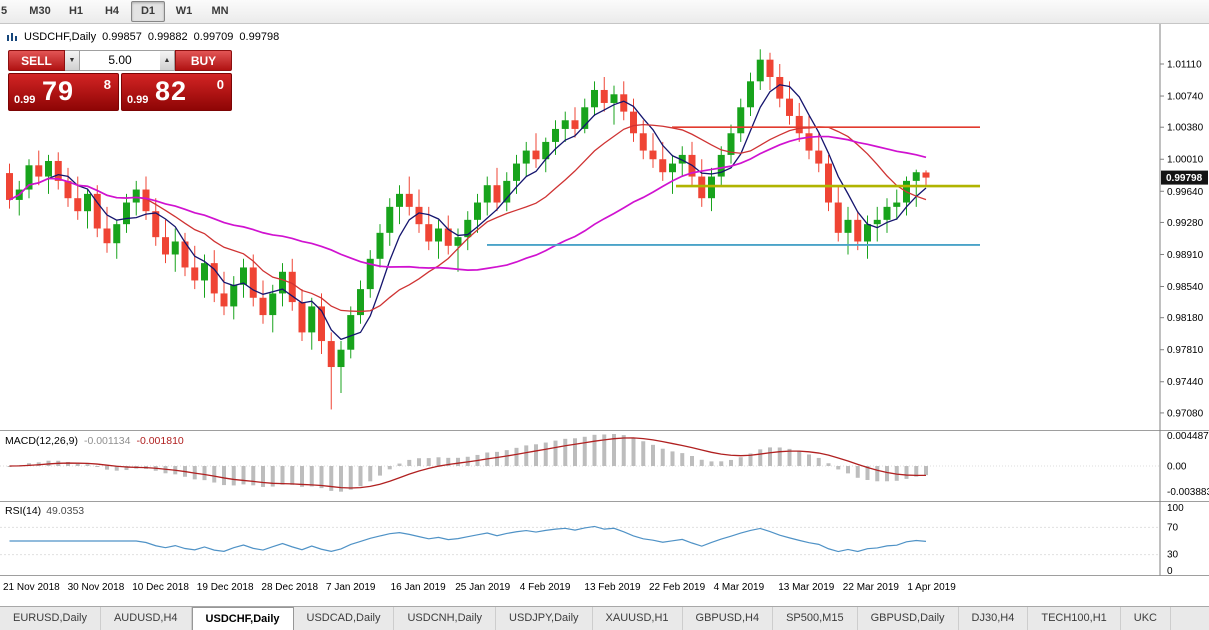 This screenshot has height=630, width=1209. What do you see at coordinates (220, 11) in the screenshot?
I see `timeframe-button-mn: MN` at bounding box center [220, 11].